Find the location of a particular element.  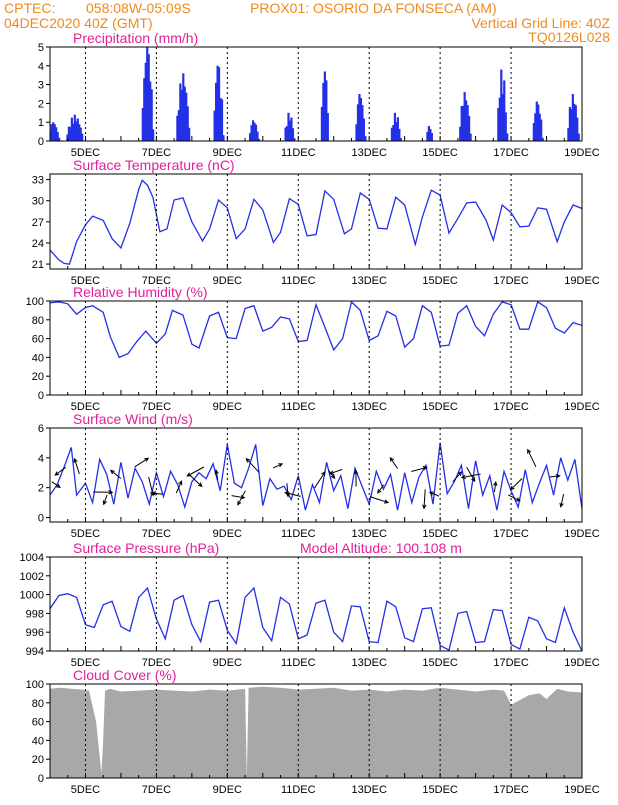

y-tick-label: 30 is located at coordinates (38, 202).